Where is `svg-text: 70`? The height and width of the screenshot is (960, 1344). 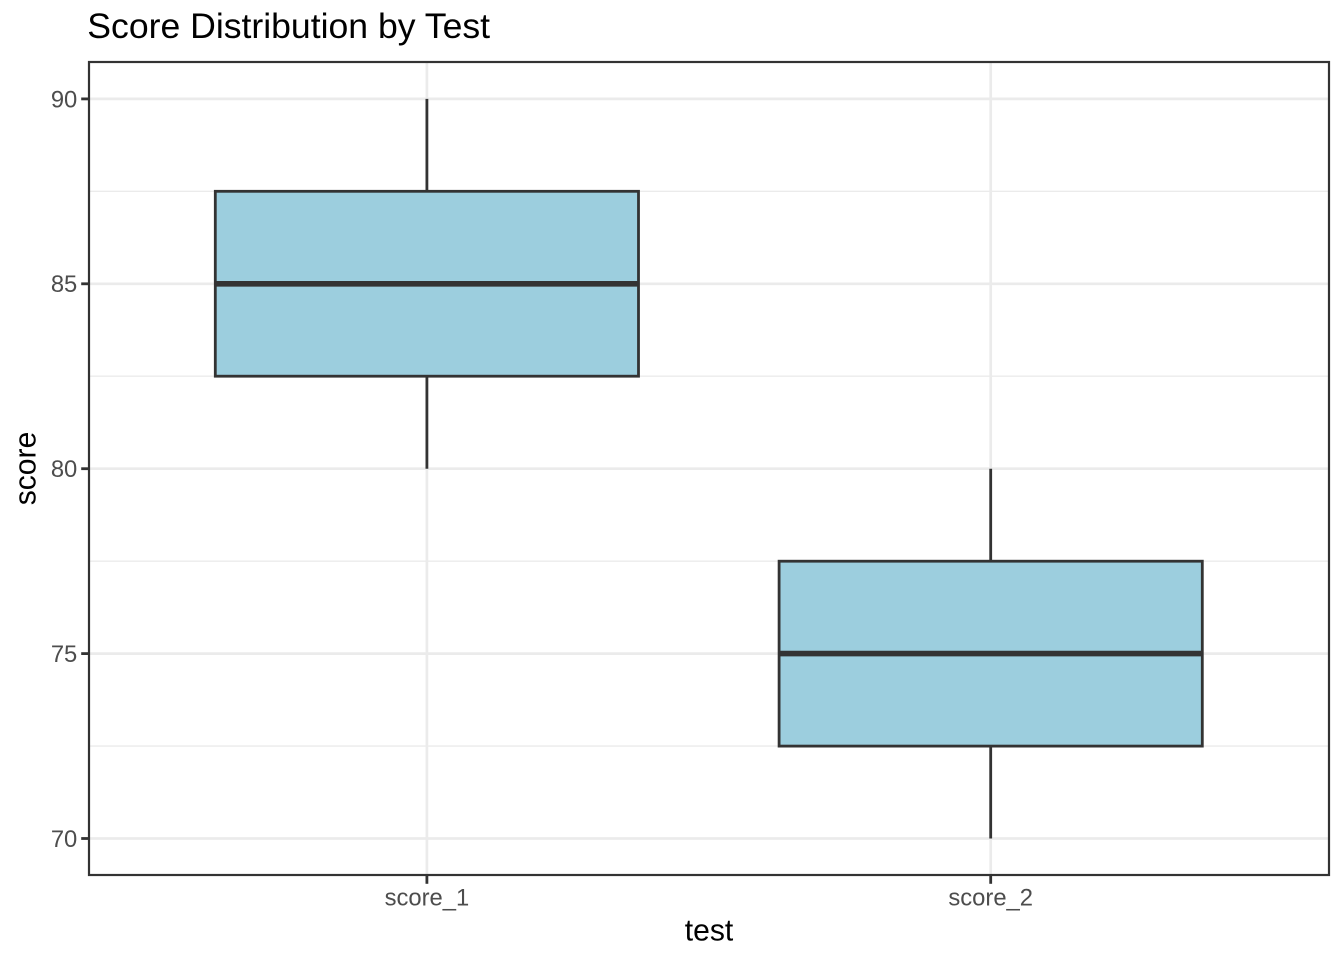
svg-text: 70 is located at coordinates (64, 839).